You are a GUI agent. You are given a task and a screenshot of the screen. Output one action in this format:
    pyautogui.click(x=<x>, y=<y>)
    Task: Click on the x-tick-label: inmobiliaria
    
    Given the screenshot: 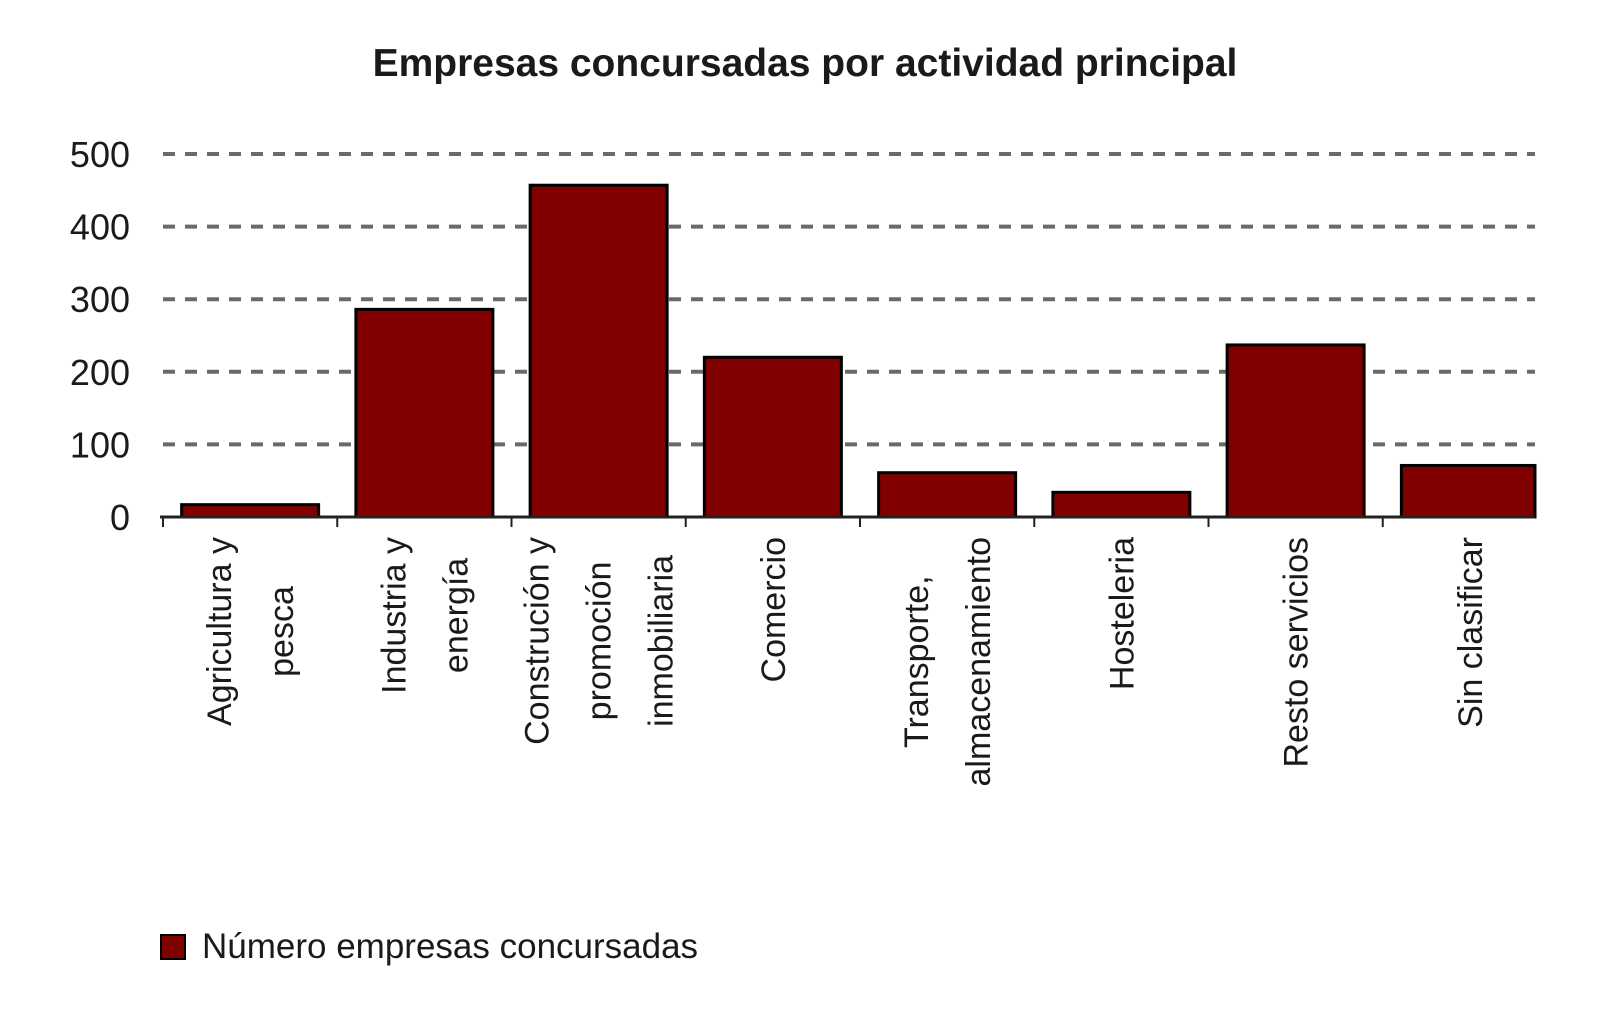 What is the action you would take?
    pyautogui.click(x=662, y=641)
    